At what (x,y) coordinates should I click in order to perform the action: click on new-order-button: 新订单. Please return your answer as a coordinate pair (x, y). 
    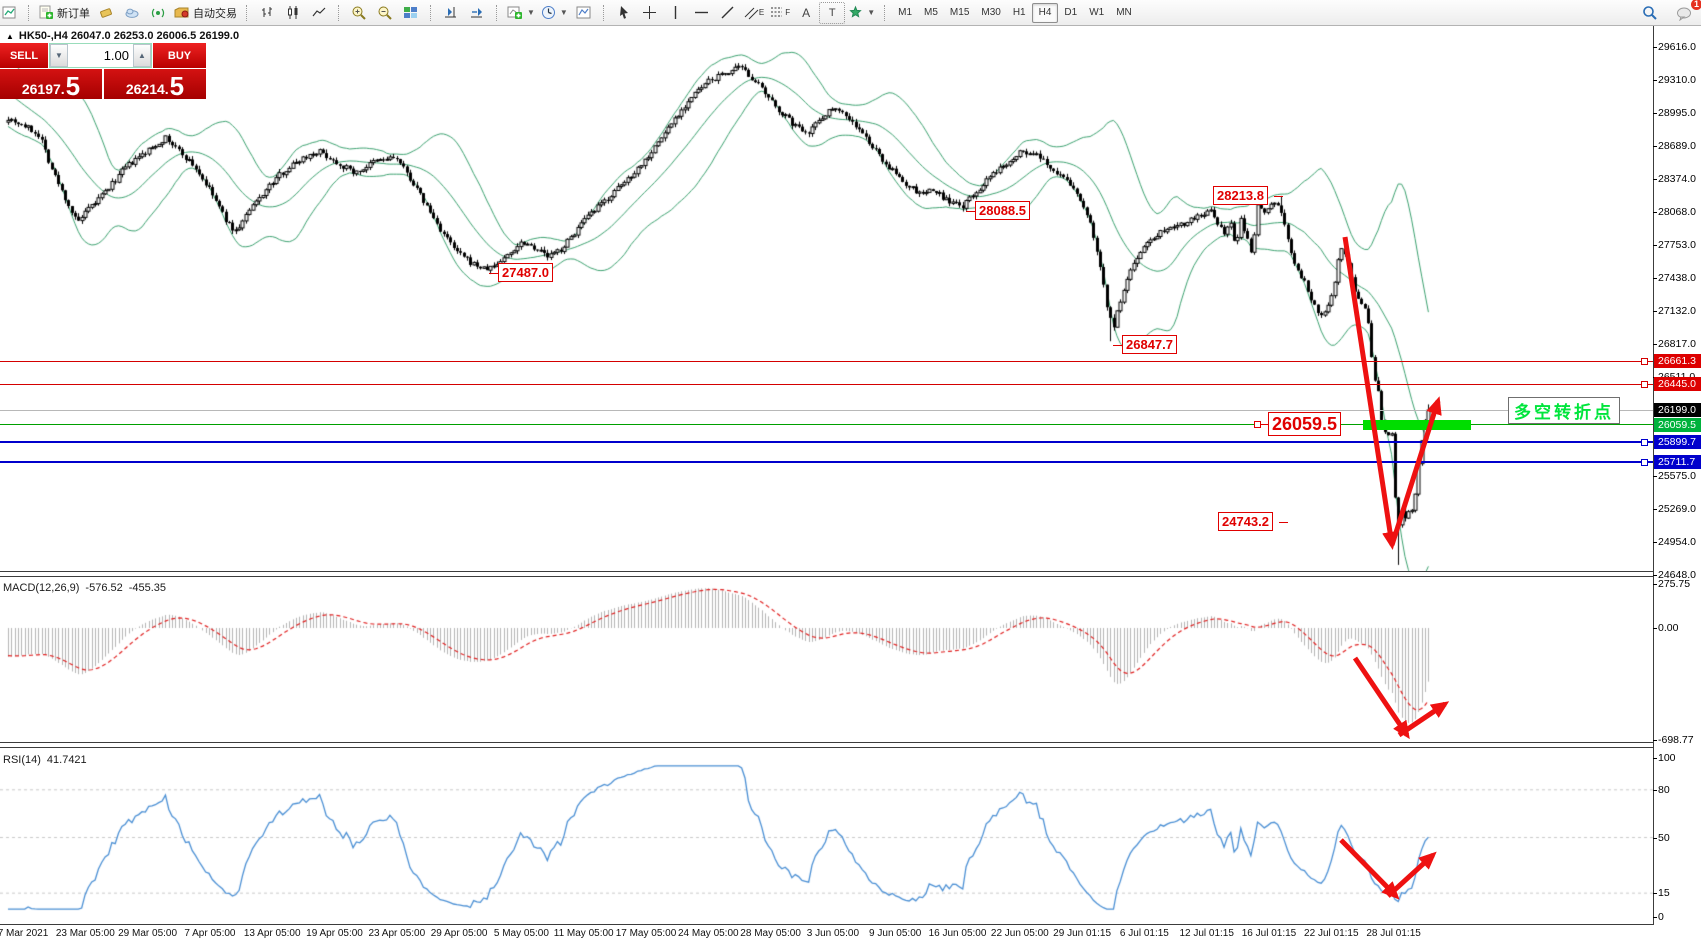
    Looking at the image, I should click on (64, 13).